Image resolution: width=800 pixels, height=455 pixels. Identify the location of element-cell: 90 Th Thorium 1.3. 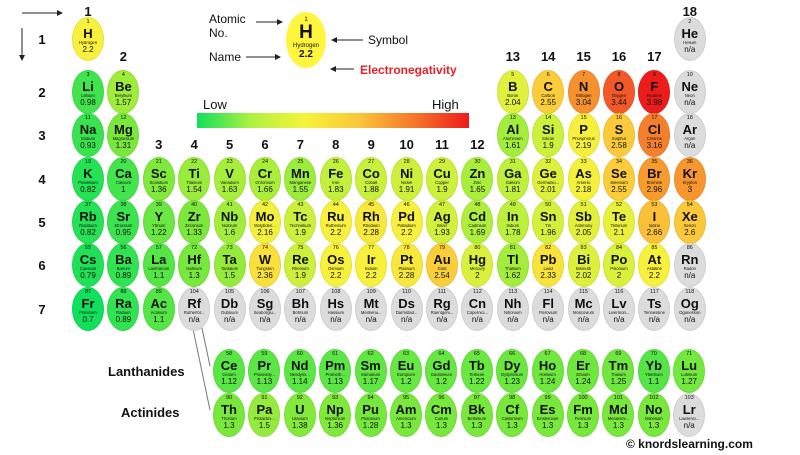
(229, 415).